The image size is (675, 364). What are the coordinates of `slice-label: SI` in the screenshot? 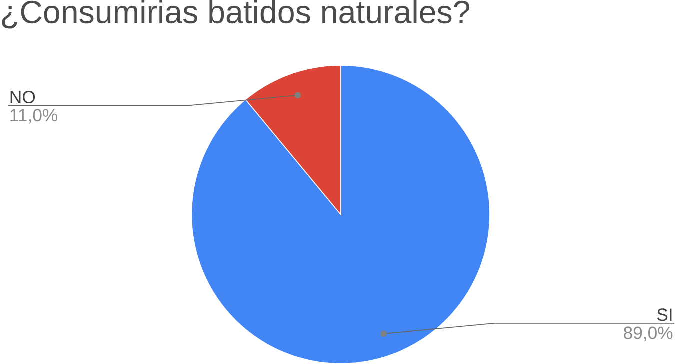 It's located at (664, 315).